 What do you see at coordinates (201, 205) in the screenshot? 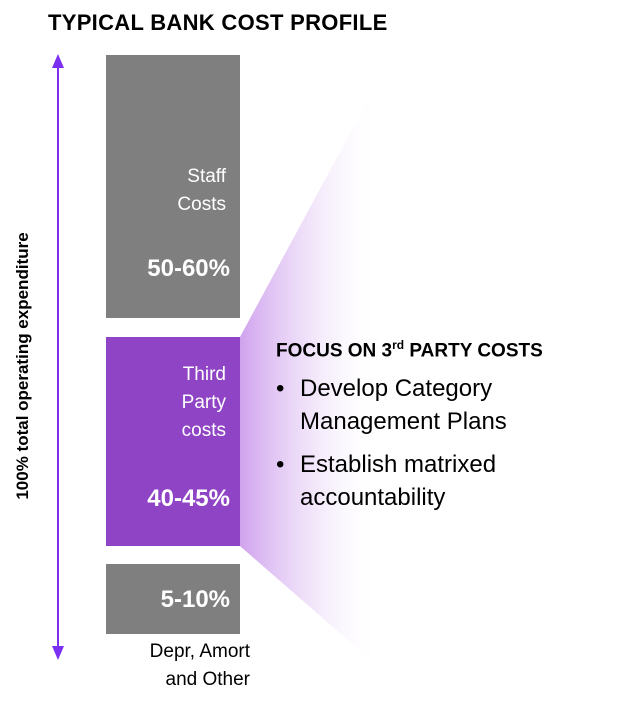
I see `staff-label-line2: Costs` at bounding box center [201, 205].